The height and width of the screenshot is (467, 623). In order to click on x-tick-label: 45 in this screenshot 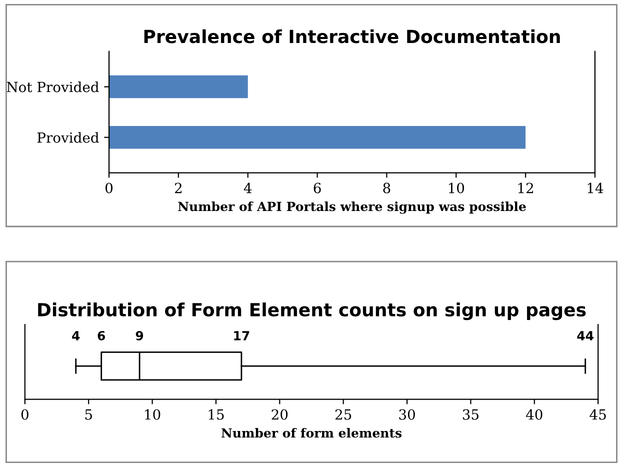, I will do `click(598, 414)`.